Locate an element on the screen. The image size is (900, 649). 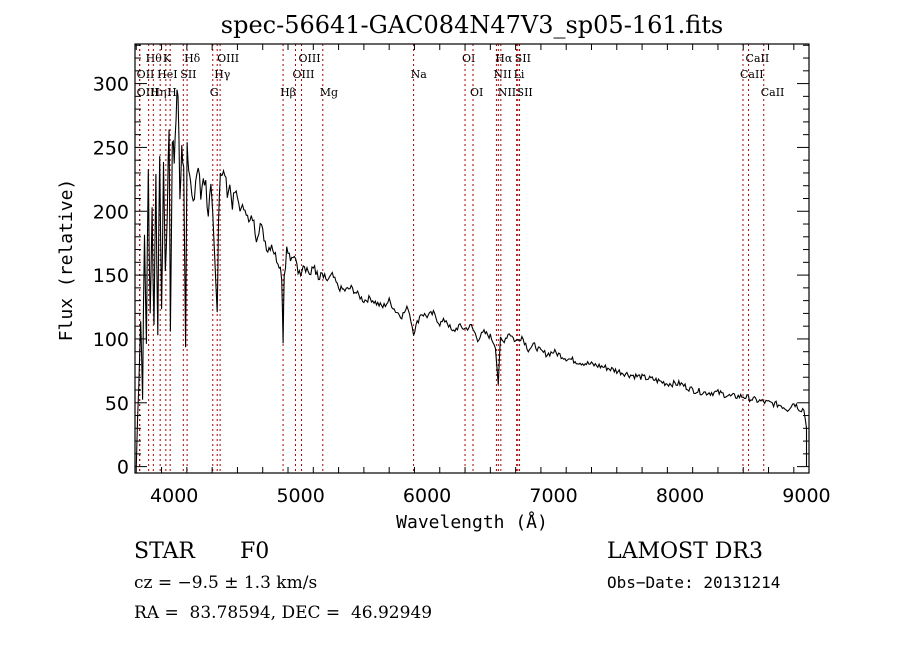
x-tick-label: 8000 is located at coordinates (680, 496).